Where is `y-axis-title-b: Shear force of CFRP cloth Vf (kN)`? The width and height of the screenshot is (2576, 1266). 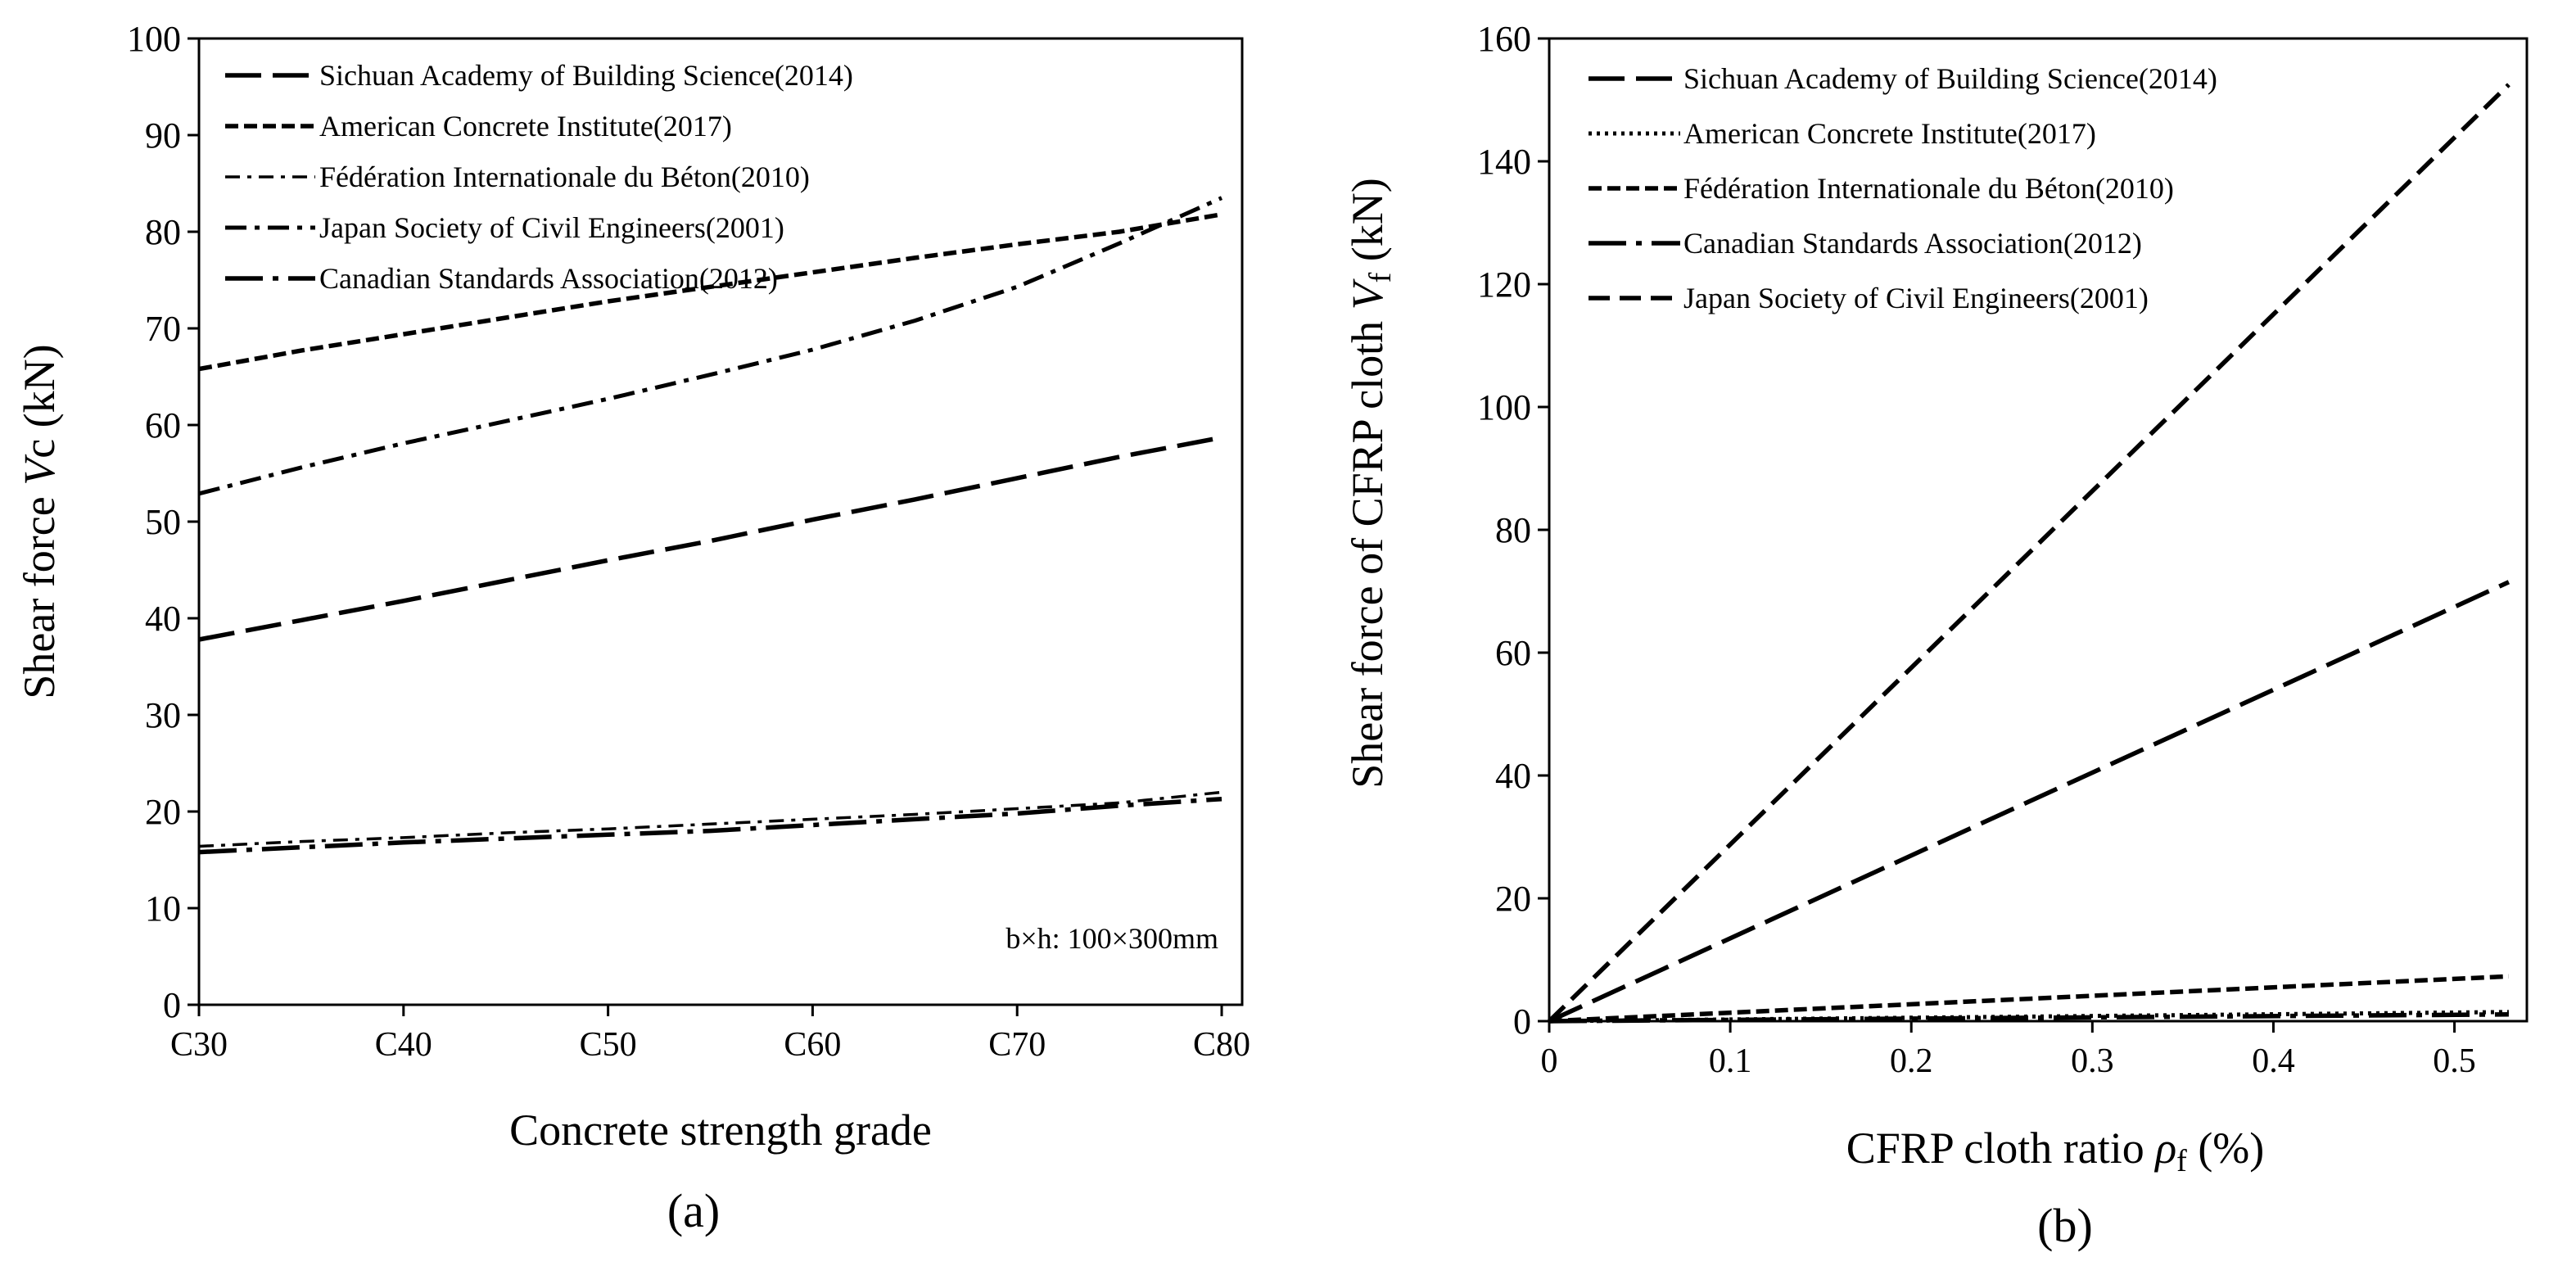 y-axis-title-b: Shear force of CFRP cloth Vf (kN) is located at coordinates (1370, 483).